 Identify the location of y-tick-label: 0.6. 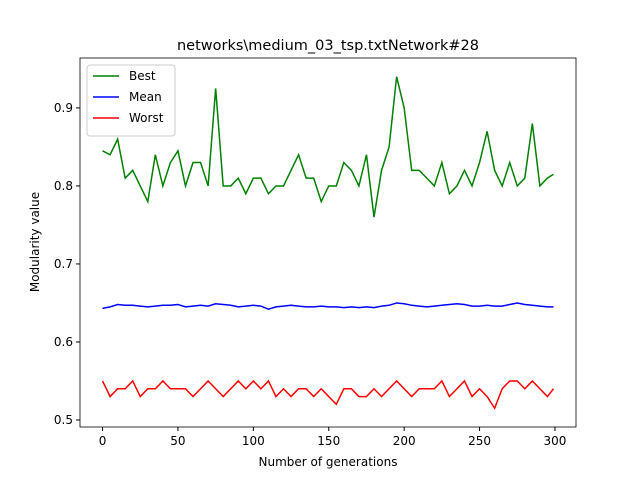
(63, 342).